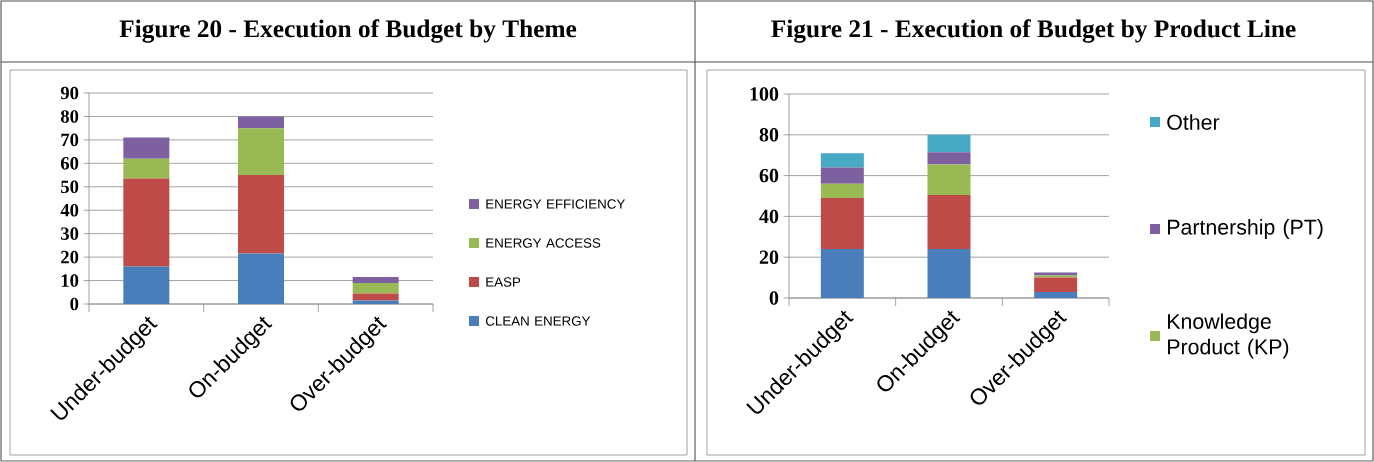 The height and width of the screenshot is (462, 1374). What do you see at coordinates (1033, 31) in the screenshot?
I see `chart-title: Figure 21 - Execution of Budget by Product Line` at bounding box center [1033, 31].